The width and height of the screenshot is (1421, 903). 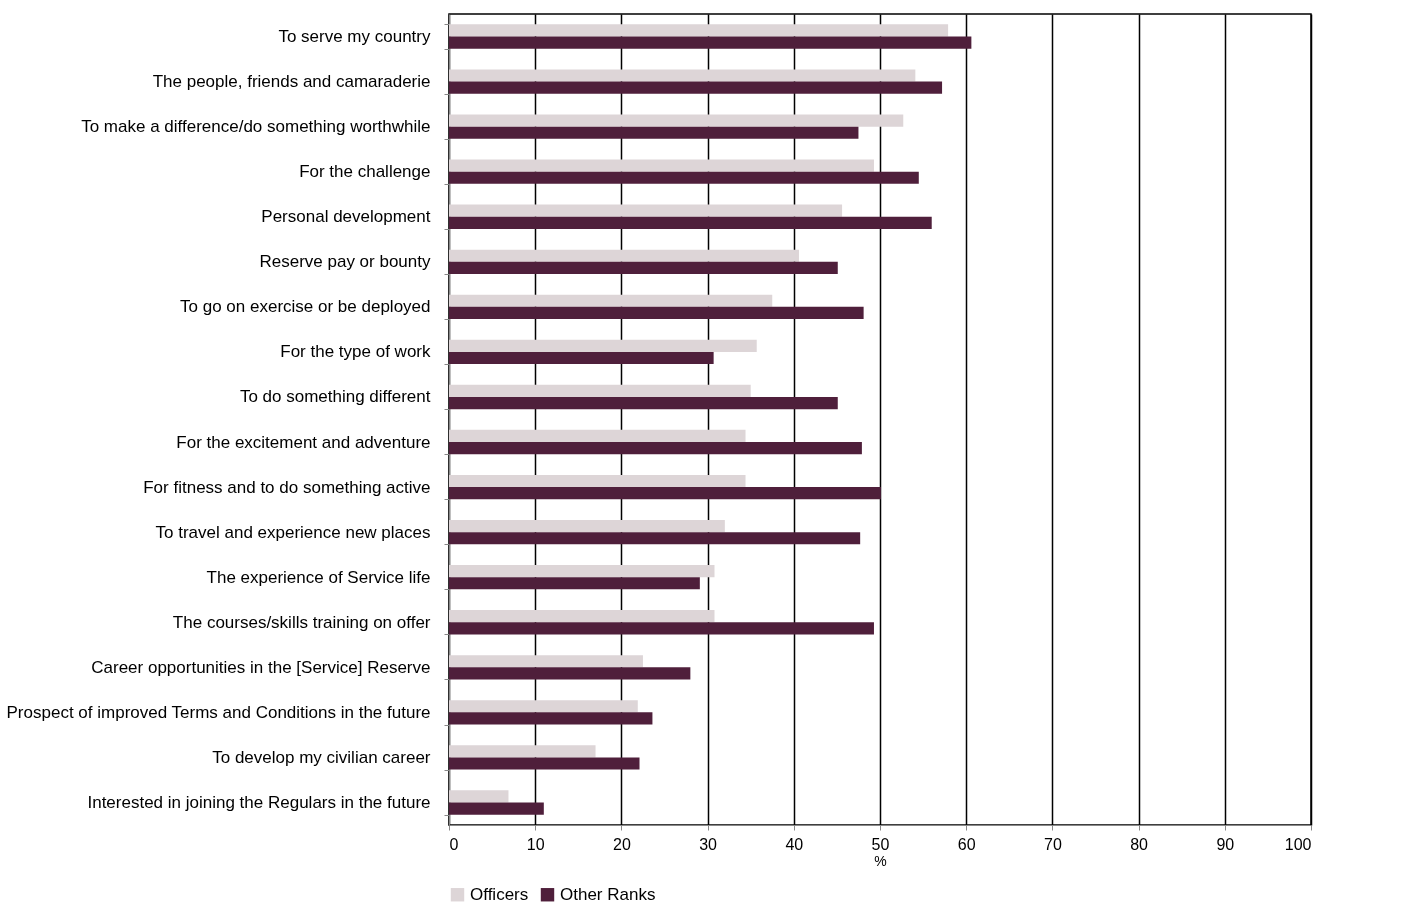 What do you see at coordinates (218, 712) in the screenshot?
I see `y-tick-label: Prospect of improved Terms and Conditions in the future` at bounding box center [218, 712].